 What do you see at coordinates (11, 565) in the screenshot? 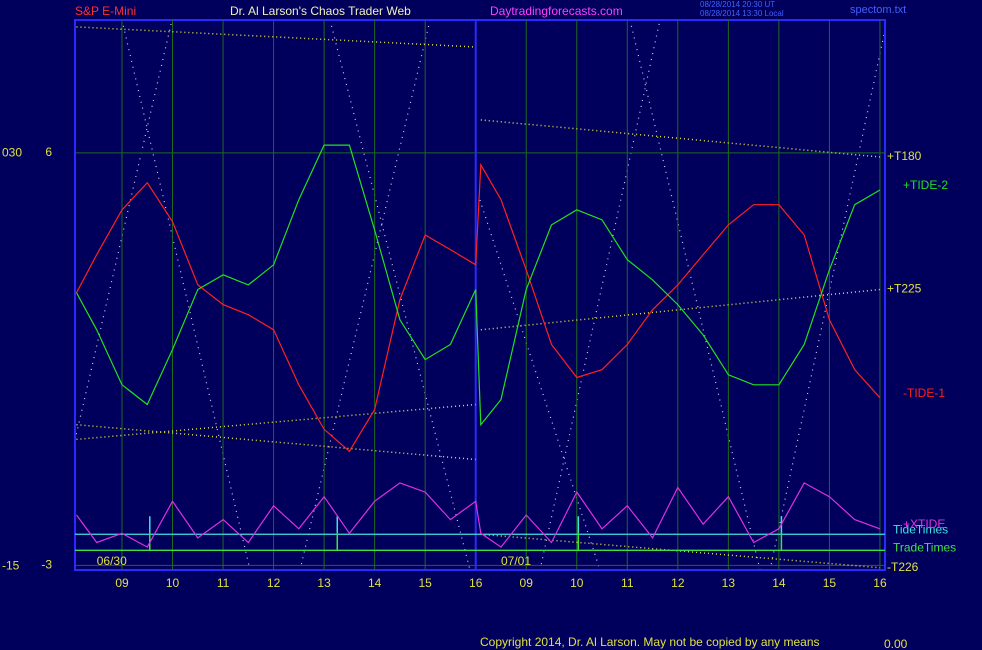
I see `y2-tick-label: -15` at bounding box center [11, 565].